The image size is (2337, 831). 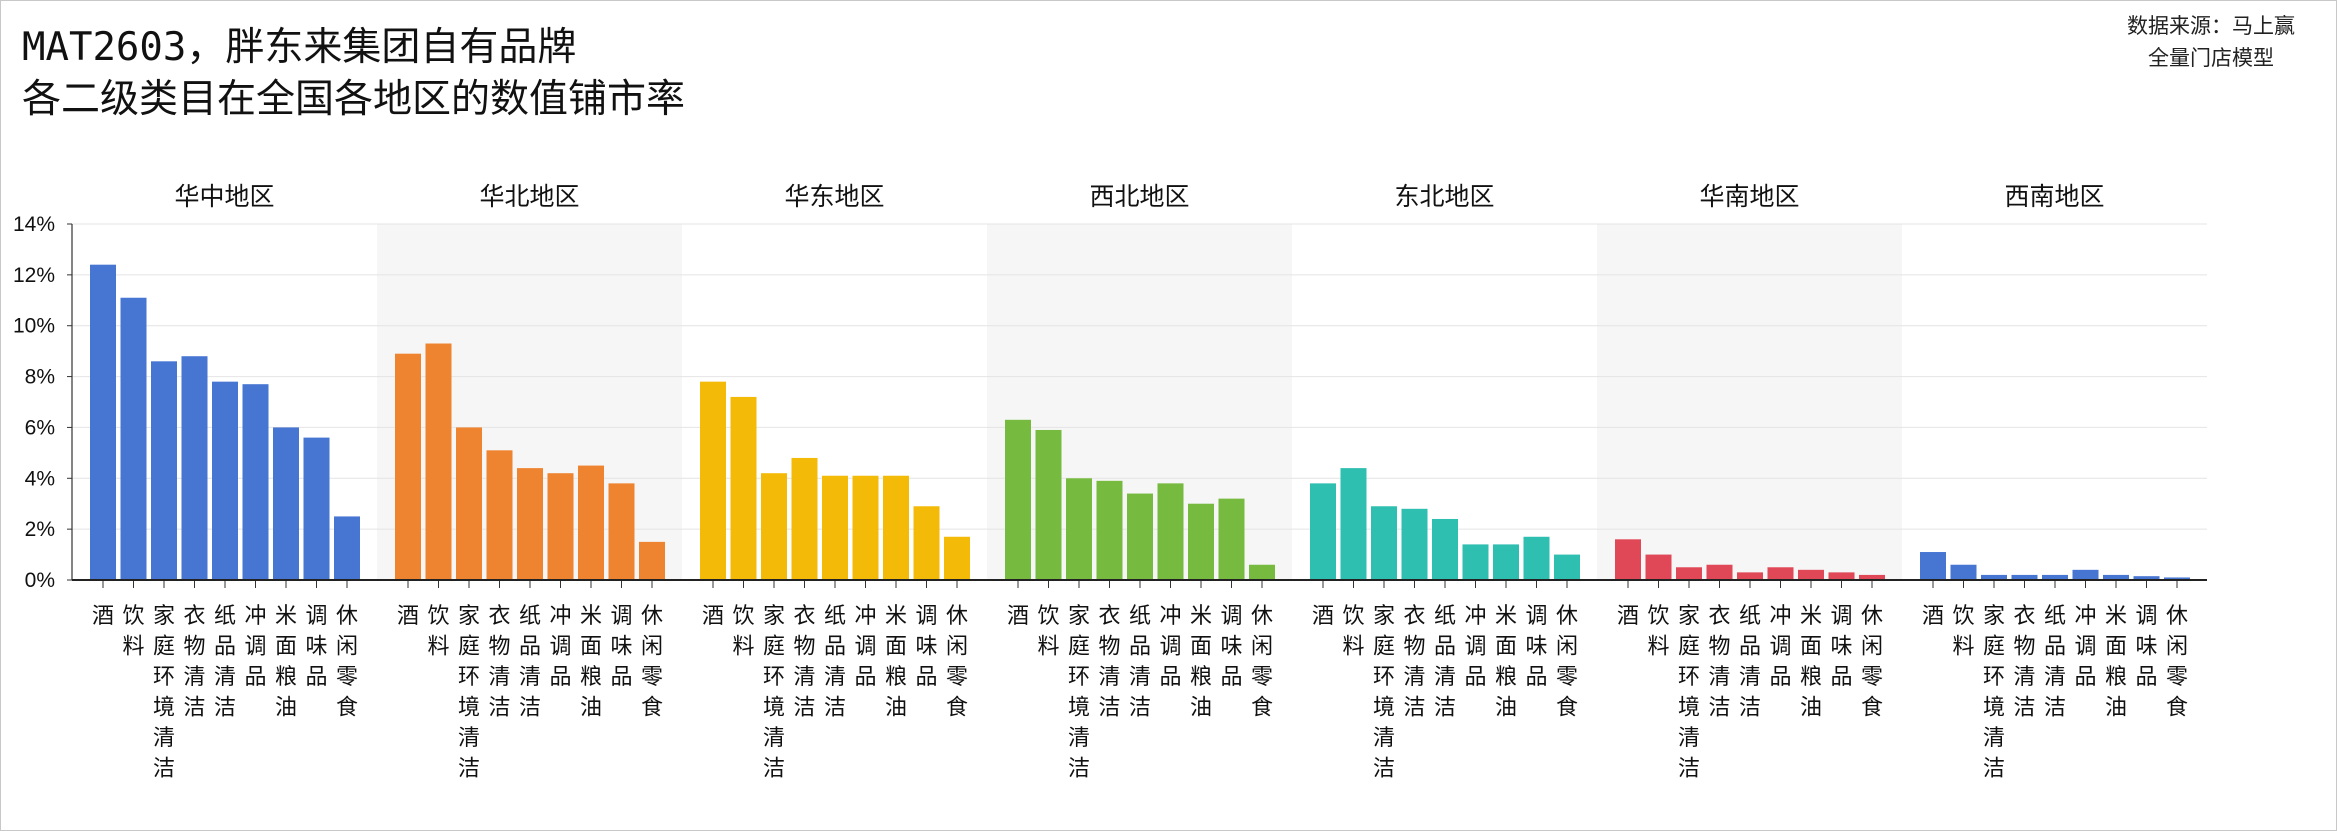 What do you see at coordinates (2211, 26) in the screenshot?
I see `source-line-1: 数据来源：马上赢` at bounding box center [2211, 26].